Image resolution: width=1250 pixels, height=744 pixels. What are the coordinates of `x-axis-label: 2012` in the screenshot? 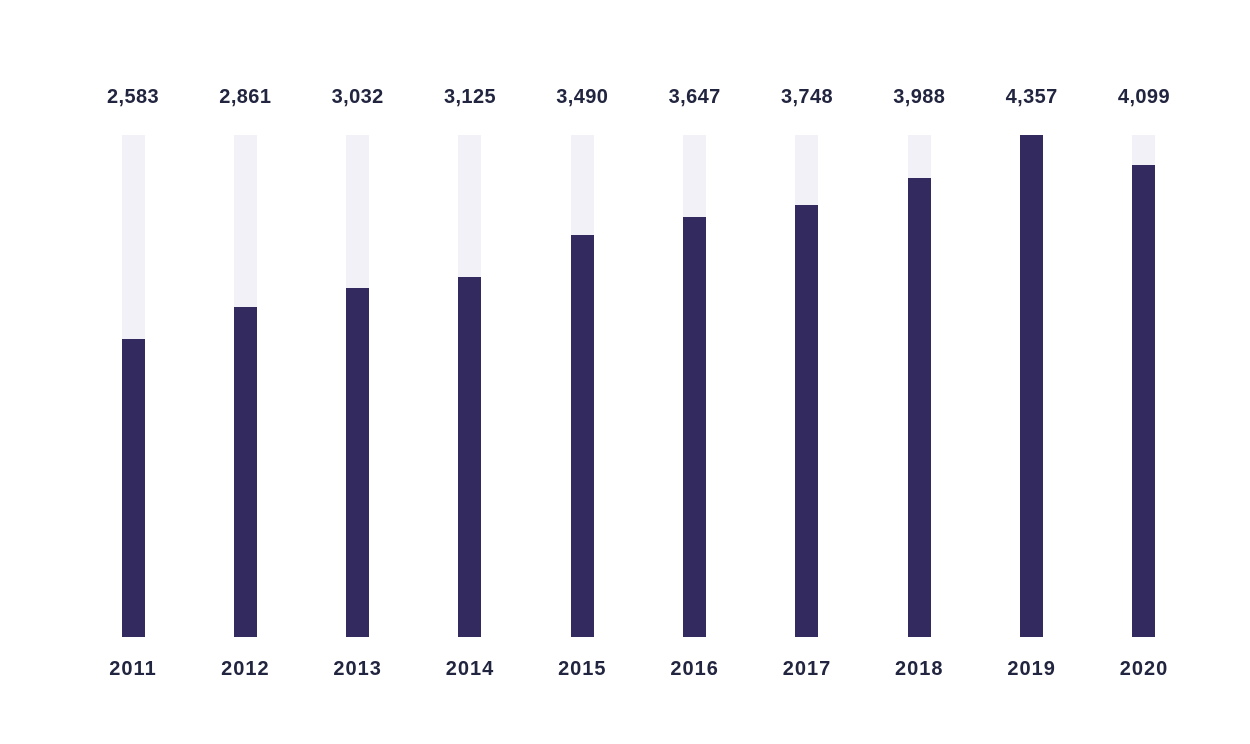 It's located at (245, 669).